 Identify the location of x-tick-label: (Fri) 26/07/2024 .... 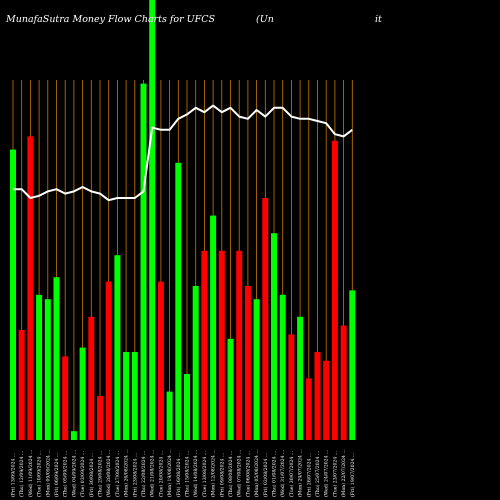
(308, 474).